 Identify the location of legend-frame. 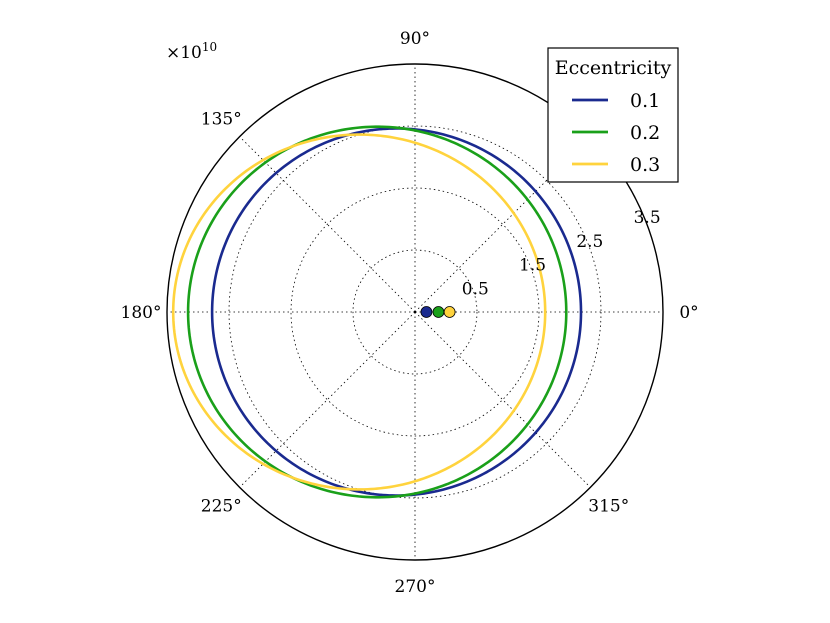
(613, 115).